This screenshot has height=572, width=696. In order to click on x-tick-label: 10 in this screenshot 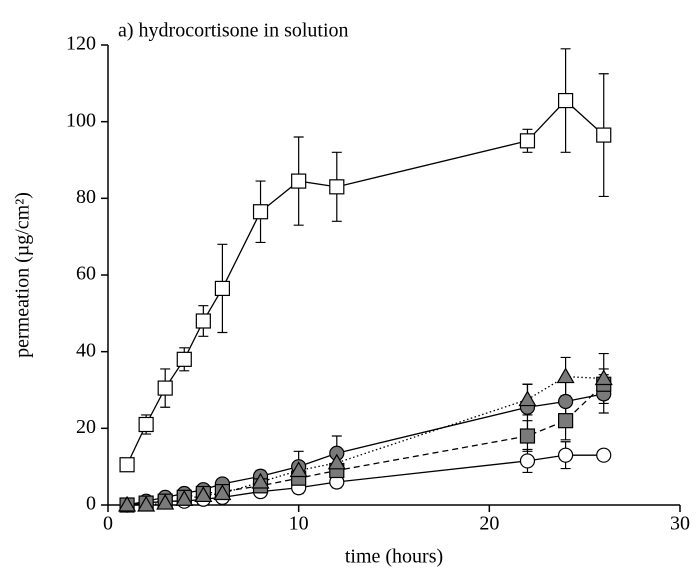, I will do `click(299, 524)`.